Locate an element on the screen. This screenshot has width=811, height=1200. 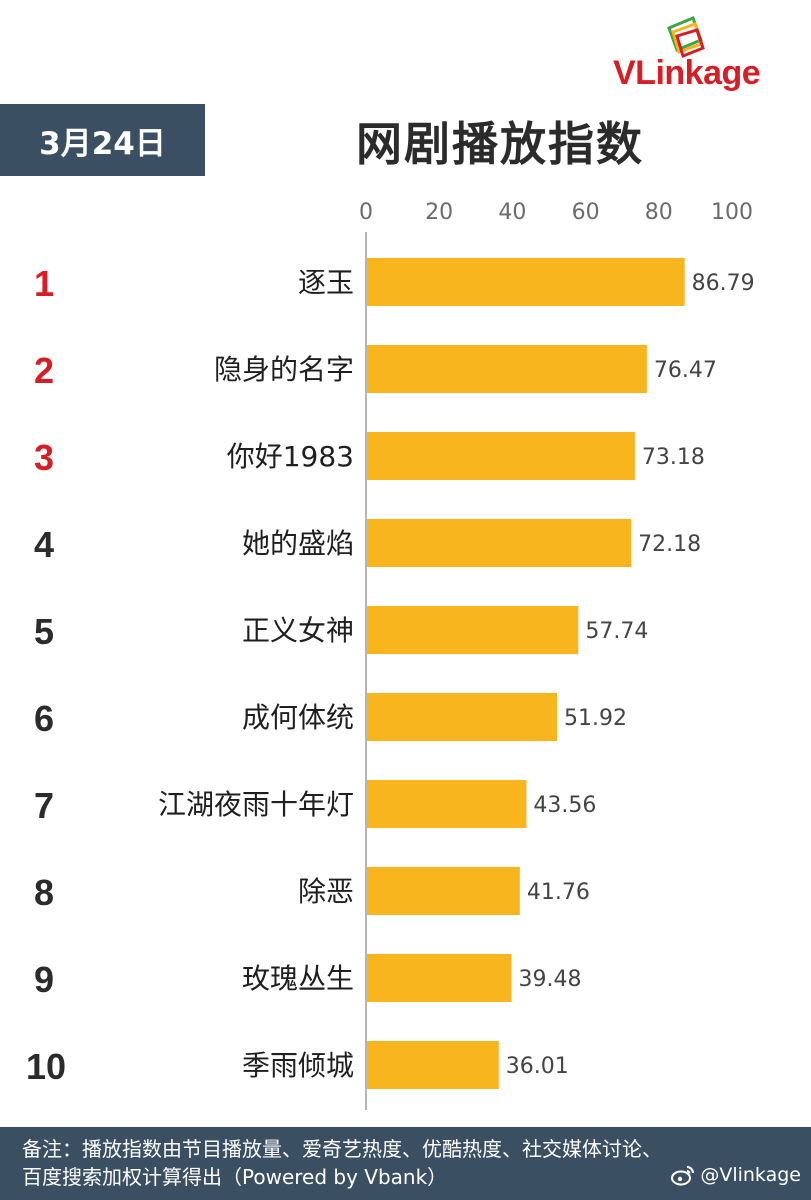
rank-label: 10 is located at coordinates (46, 1066).